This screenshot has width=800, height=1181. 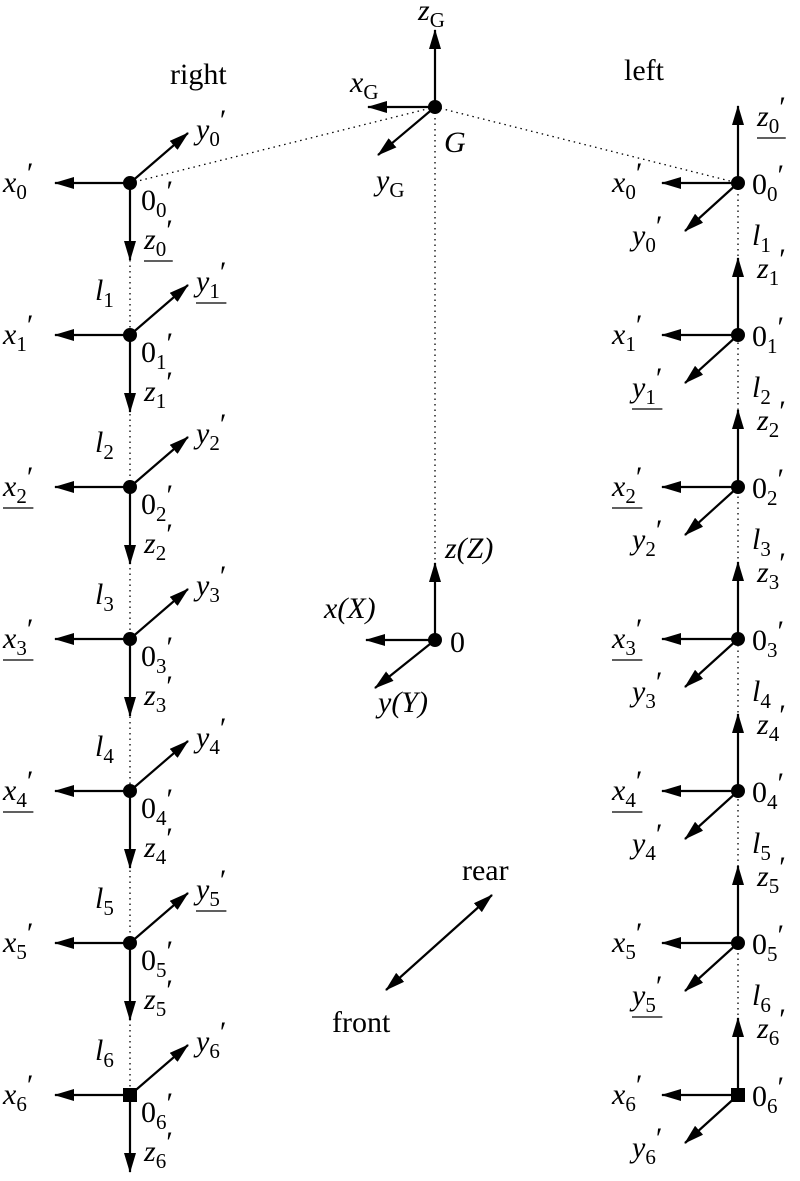 What do you see at coordinates (9, 790) in the screenshot?
I see `right-x-label-4-base: x` at bounding box center [9, 790].